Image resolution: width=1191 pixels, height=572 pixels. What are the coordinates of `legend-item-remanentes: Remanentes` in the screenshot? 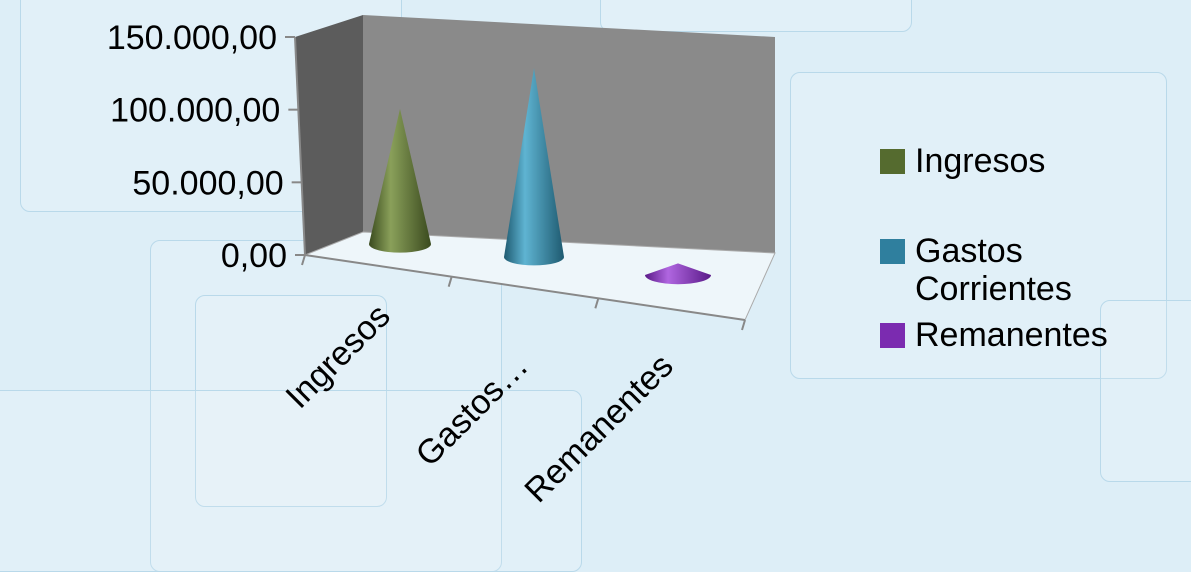 It's located at (1035, 335).